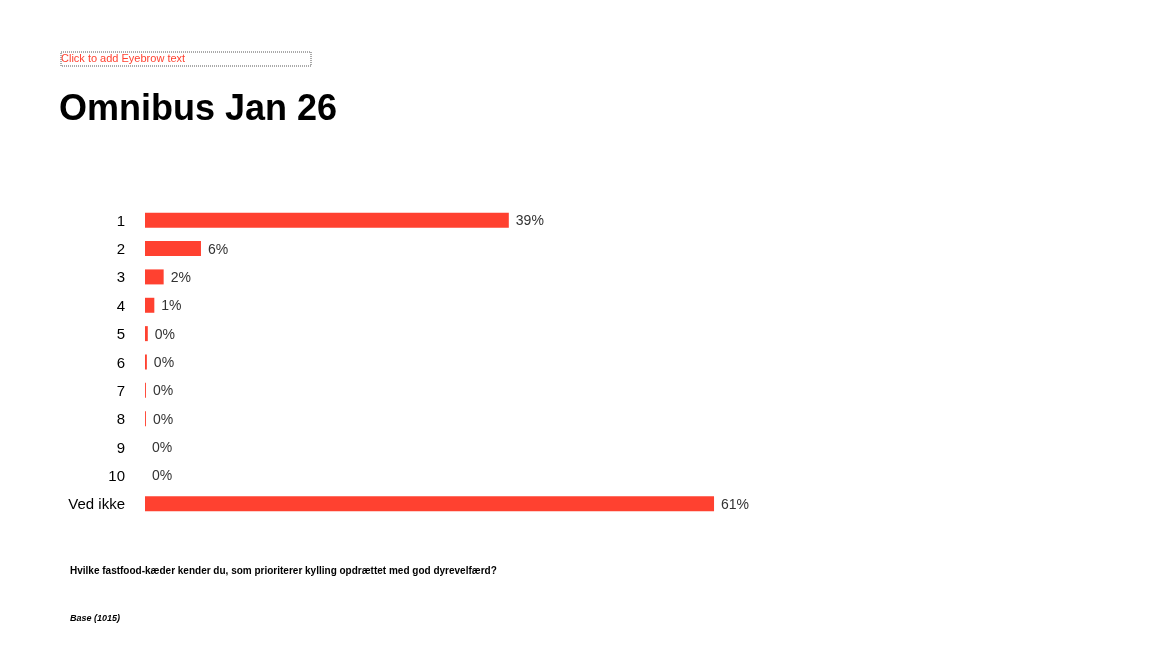  Describe the element at coordinates (123, 57) in the screenshot. I see `text: Click to add Eyebrow text` at that location.